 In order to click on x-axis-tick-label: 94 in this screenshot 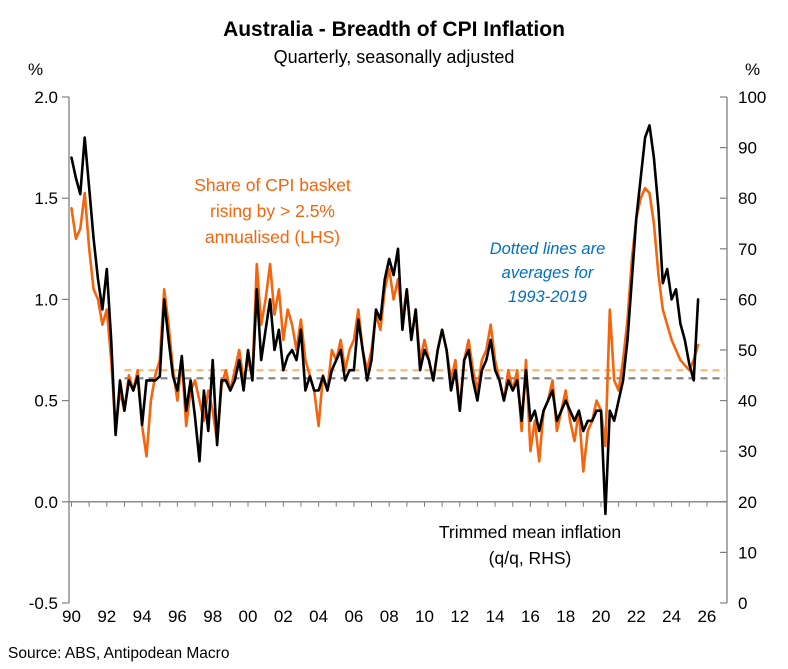, I will do `click(142, 616)`.